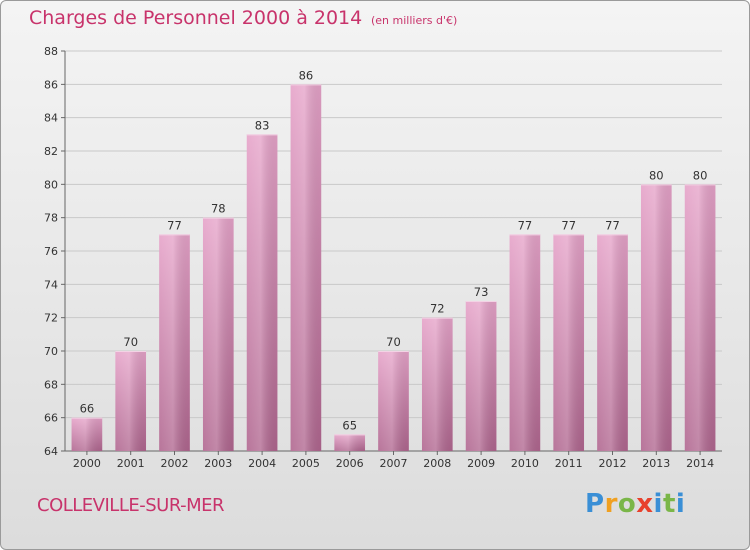  I want to click on logo-letter: x, so click(645, 504).